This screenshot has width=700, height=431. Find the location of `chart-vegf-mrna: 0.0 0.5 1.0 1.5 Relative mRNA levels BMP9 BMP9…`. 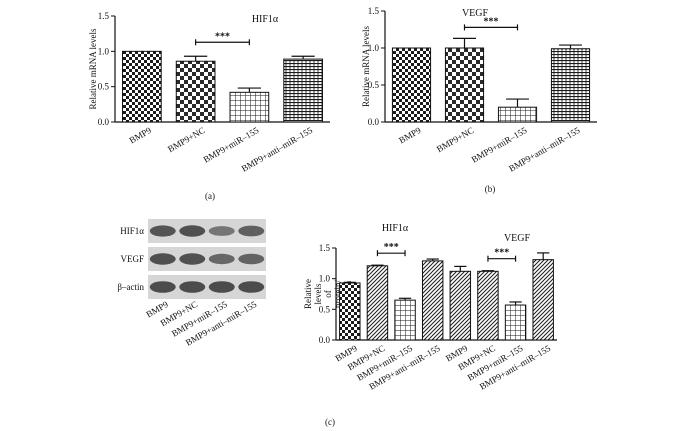

chart-vegf-mrna: 0.0 0.5 1.0 1.5 Relative mRNA levels BMP9 BMP9… is located at coordinates (479, 90).